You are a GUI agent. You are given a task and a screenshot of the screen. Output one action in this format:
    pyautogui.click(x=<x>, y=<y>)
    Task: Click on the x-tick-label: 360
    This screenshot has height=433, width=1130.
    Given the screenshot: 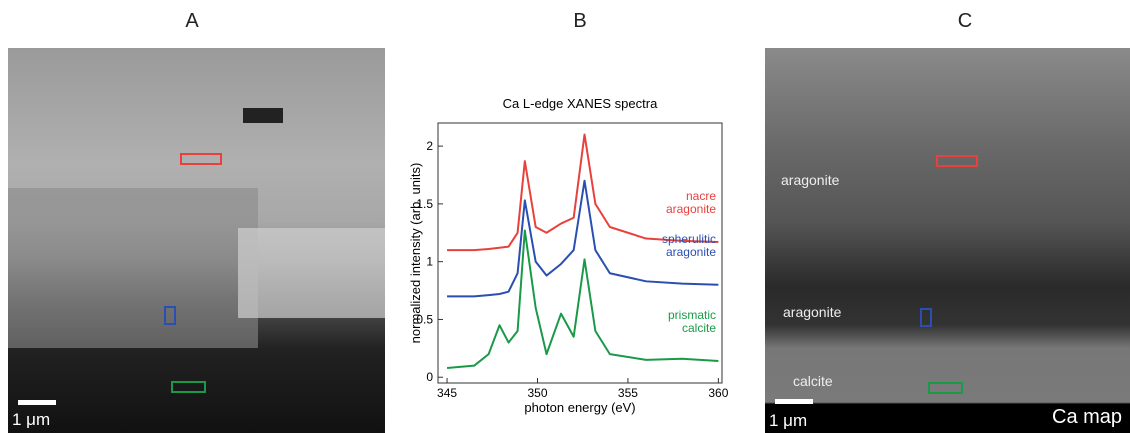 What is the action you would take?
    pyautogui.click(x=718, y=393)
    